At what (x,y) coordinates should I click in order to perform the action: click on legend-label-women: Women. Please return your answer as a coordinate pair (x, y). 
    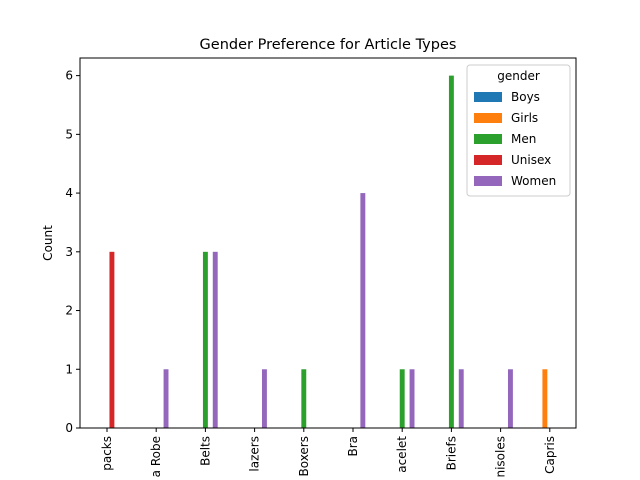
    Looking at the image, I should click on (533, 181).